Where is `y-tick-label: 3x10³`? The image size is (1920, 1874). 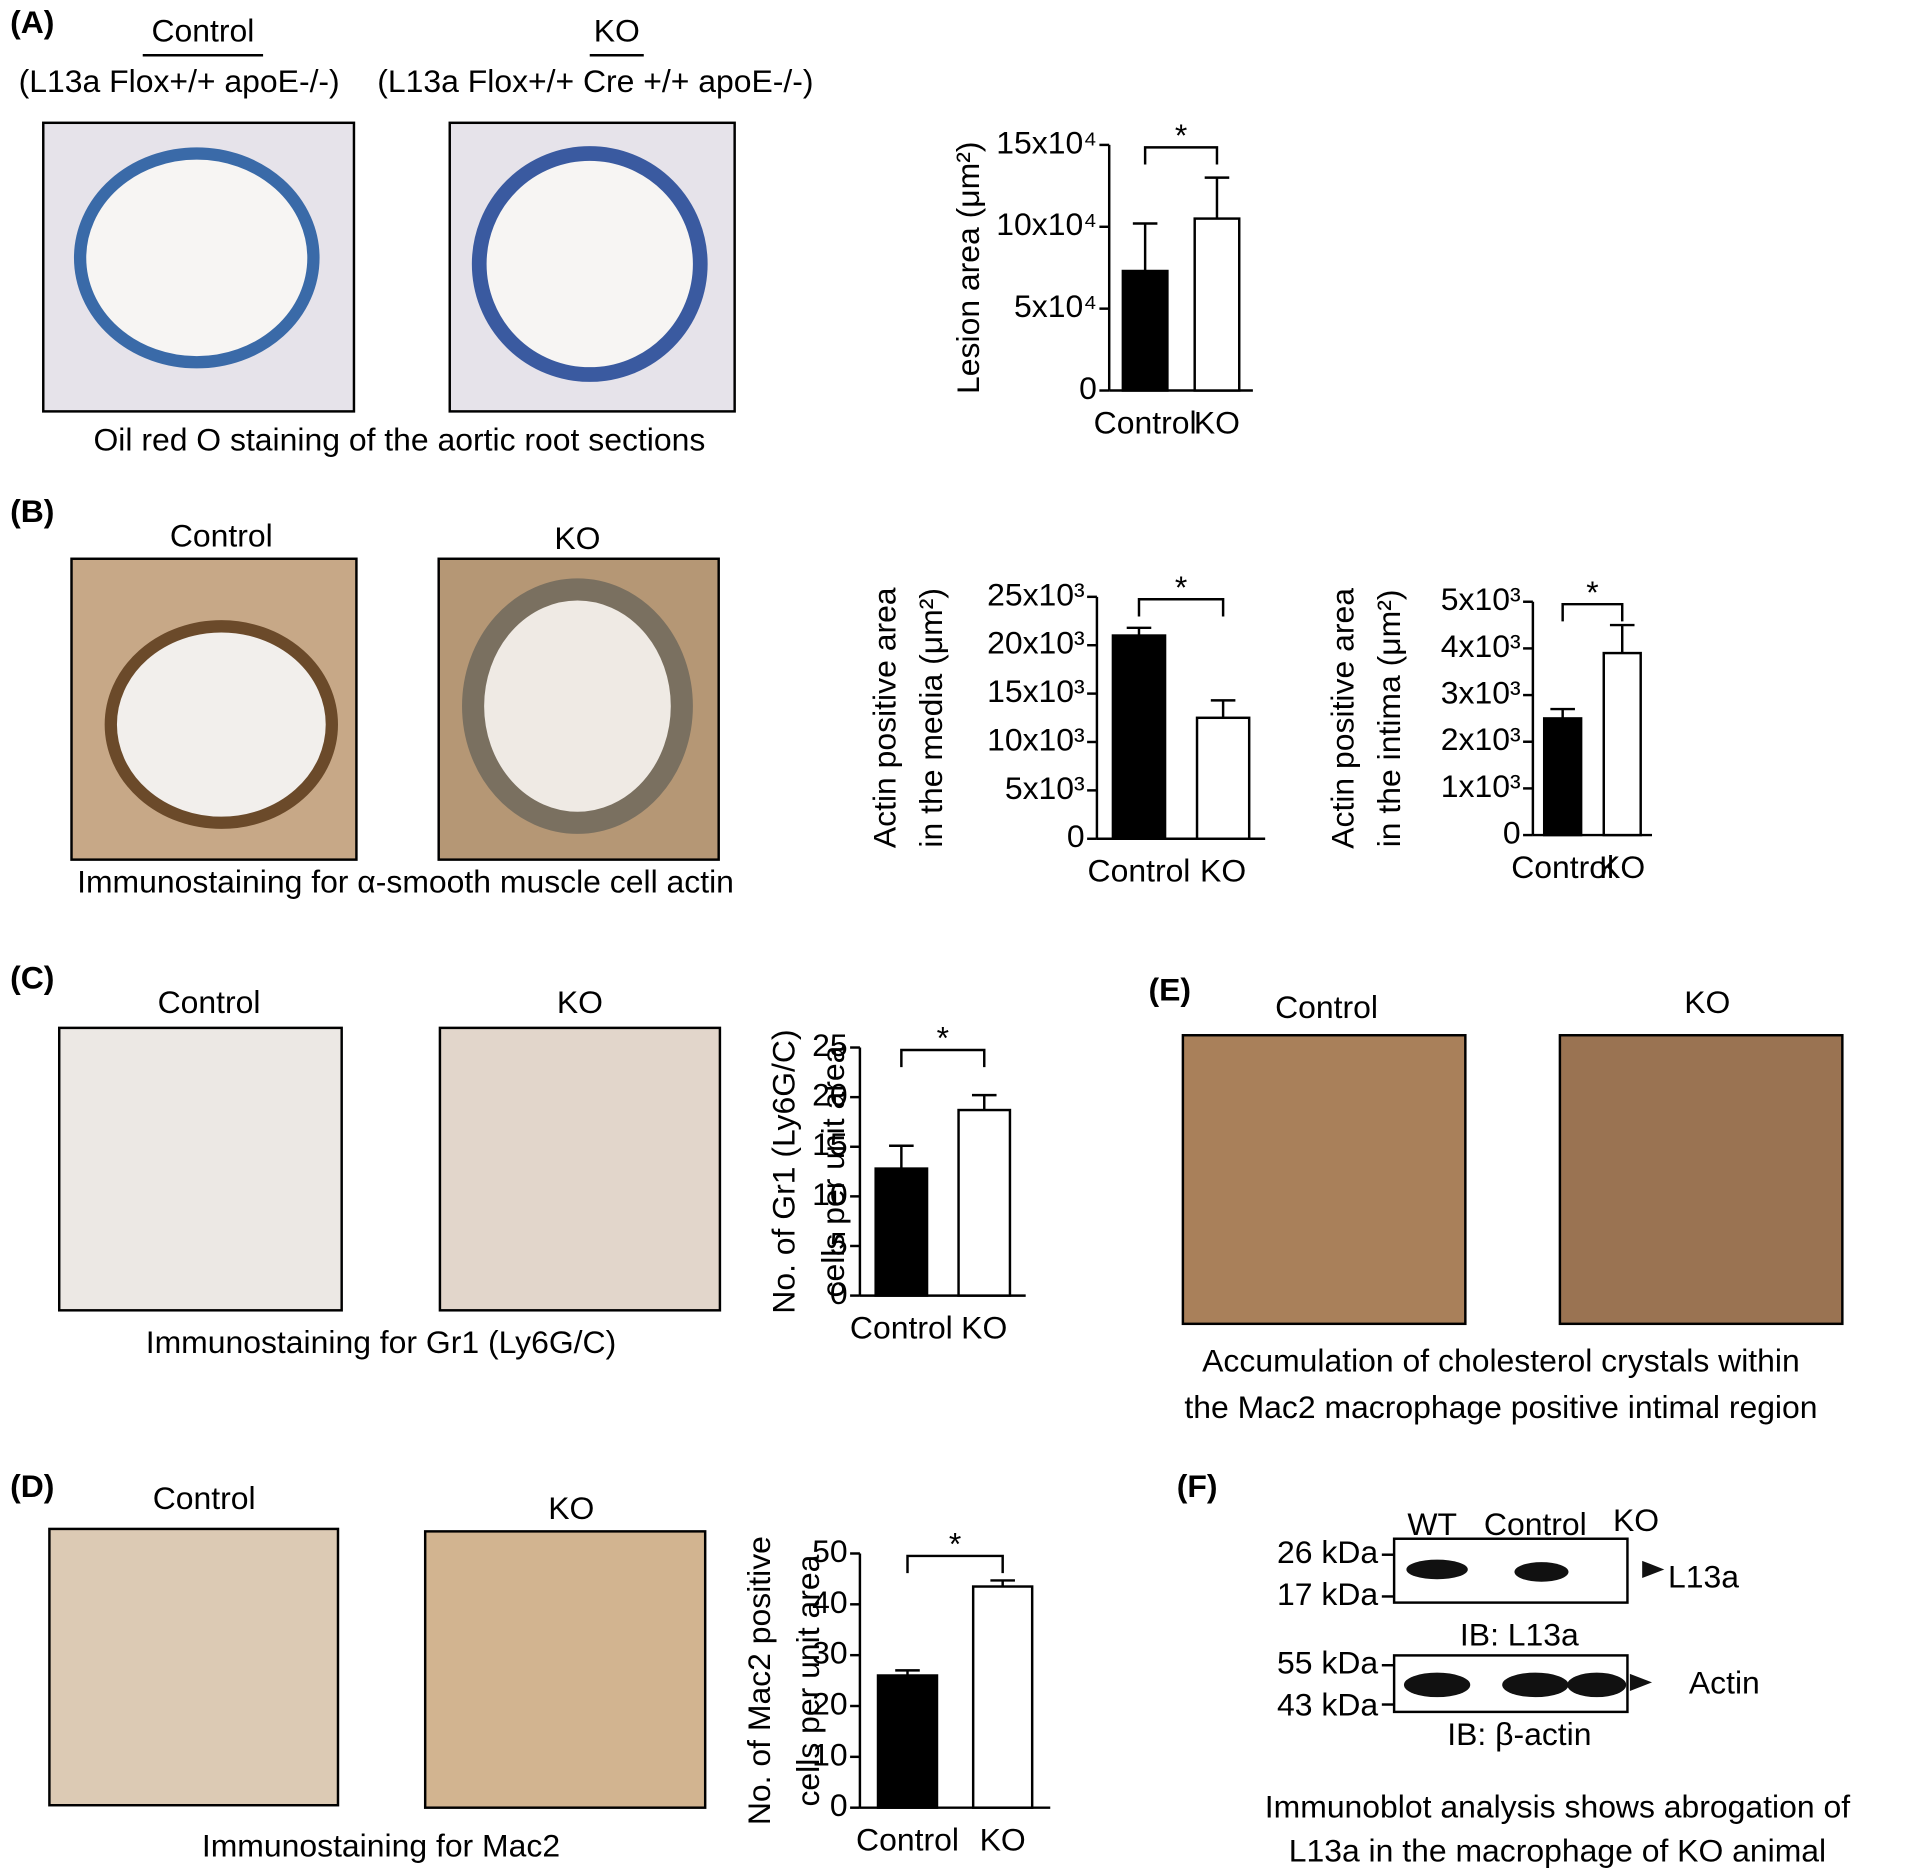 y-tick-label: 3x10³ is located at coordinates (1481, 693).